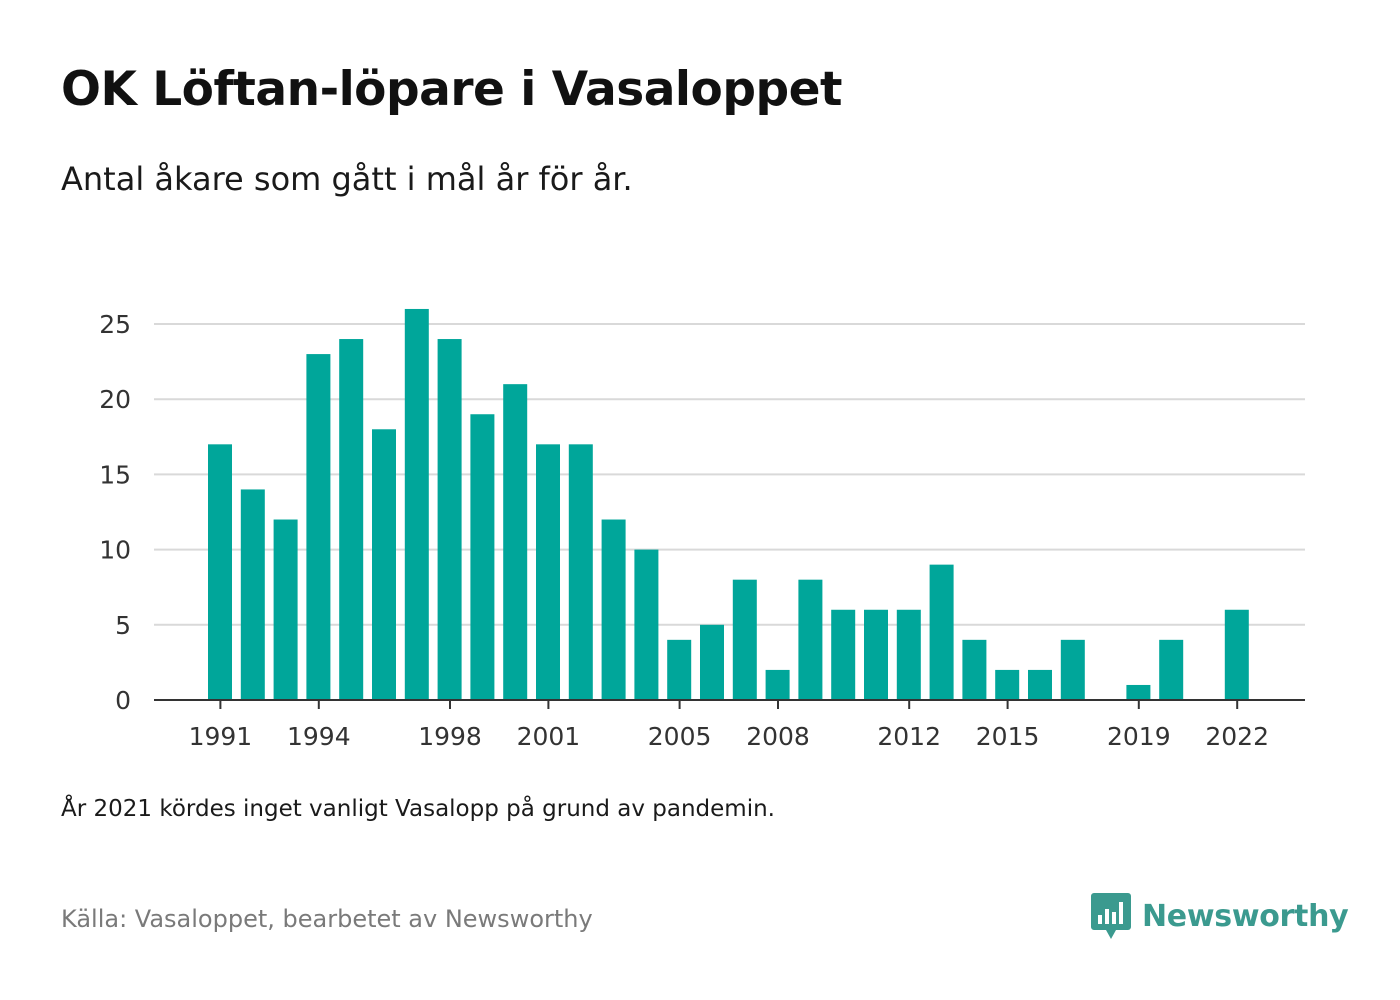 This screenshot has width=1400, height=1000. I want to click on bar-2007, so click(744, 639).